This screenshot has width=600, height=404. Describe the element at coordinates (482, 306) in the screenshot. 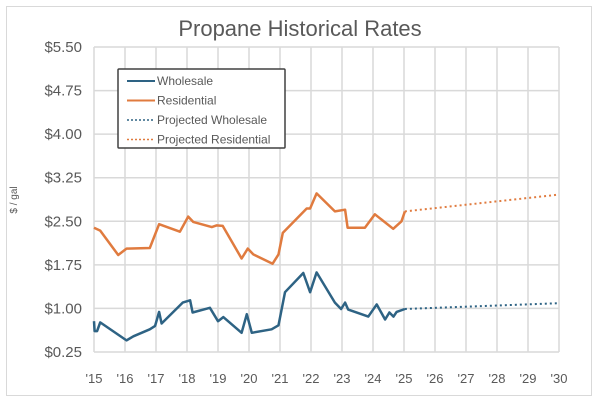

I see `projected-wholesale-line` at that location.